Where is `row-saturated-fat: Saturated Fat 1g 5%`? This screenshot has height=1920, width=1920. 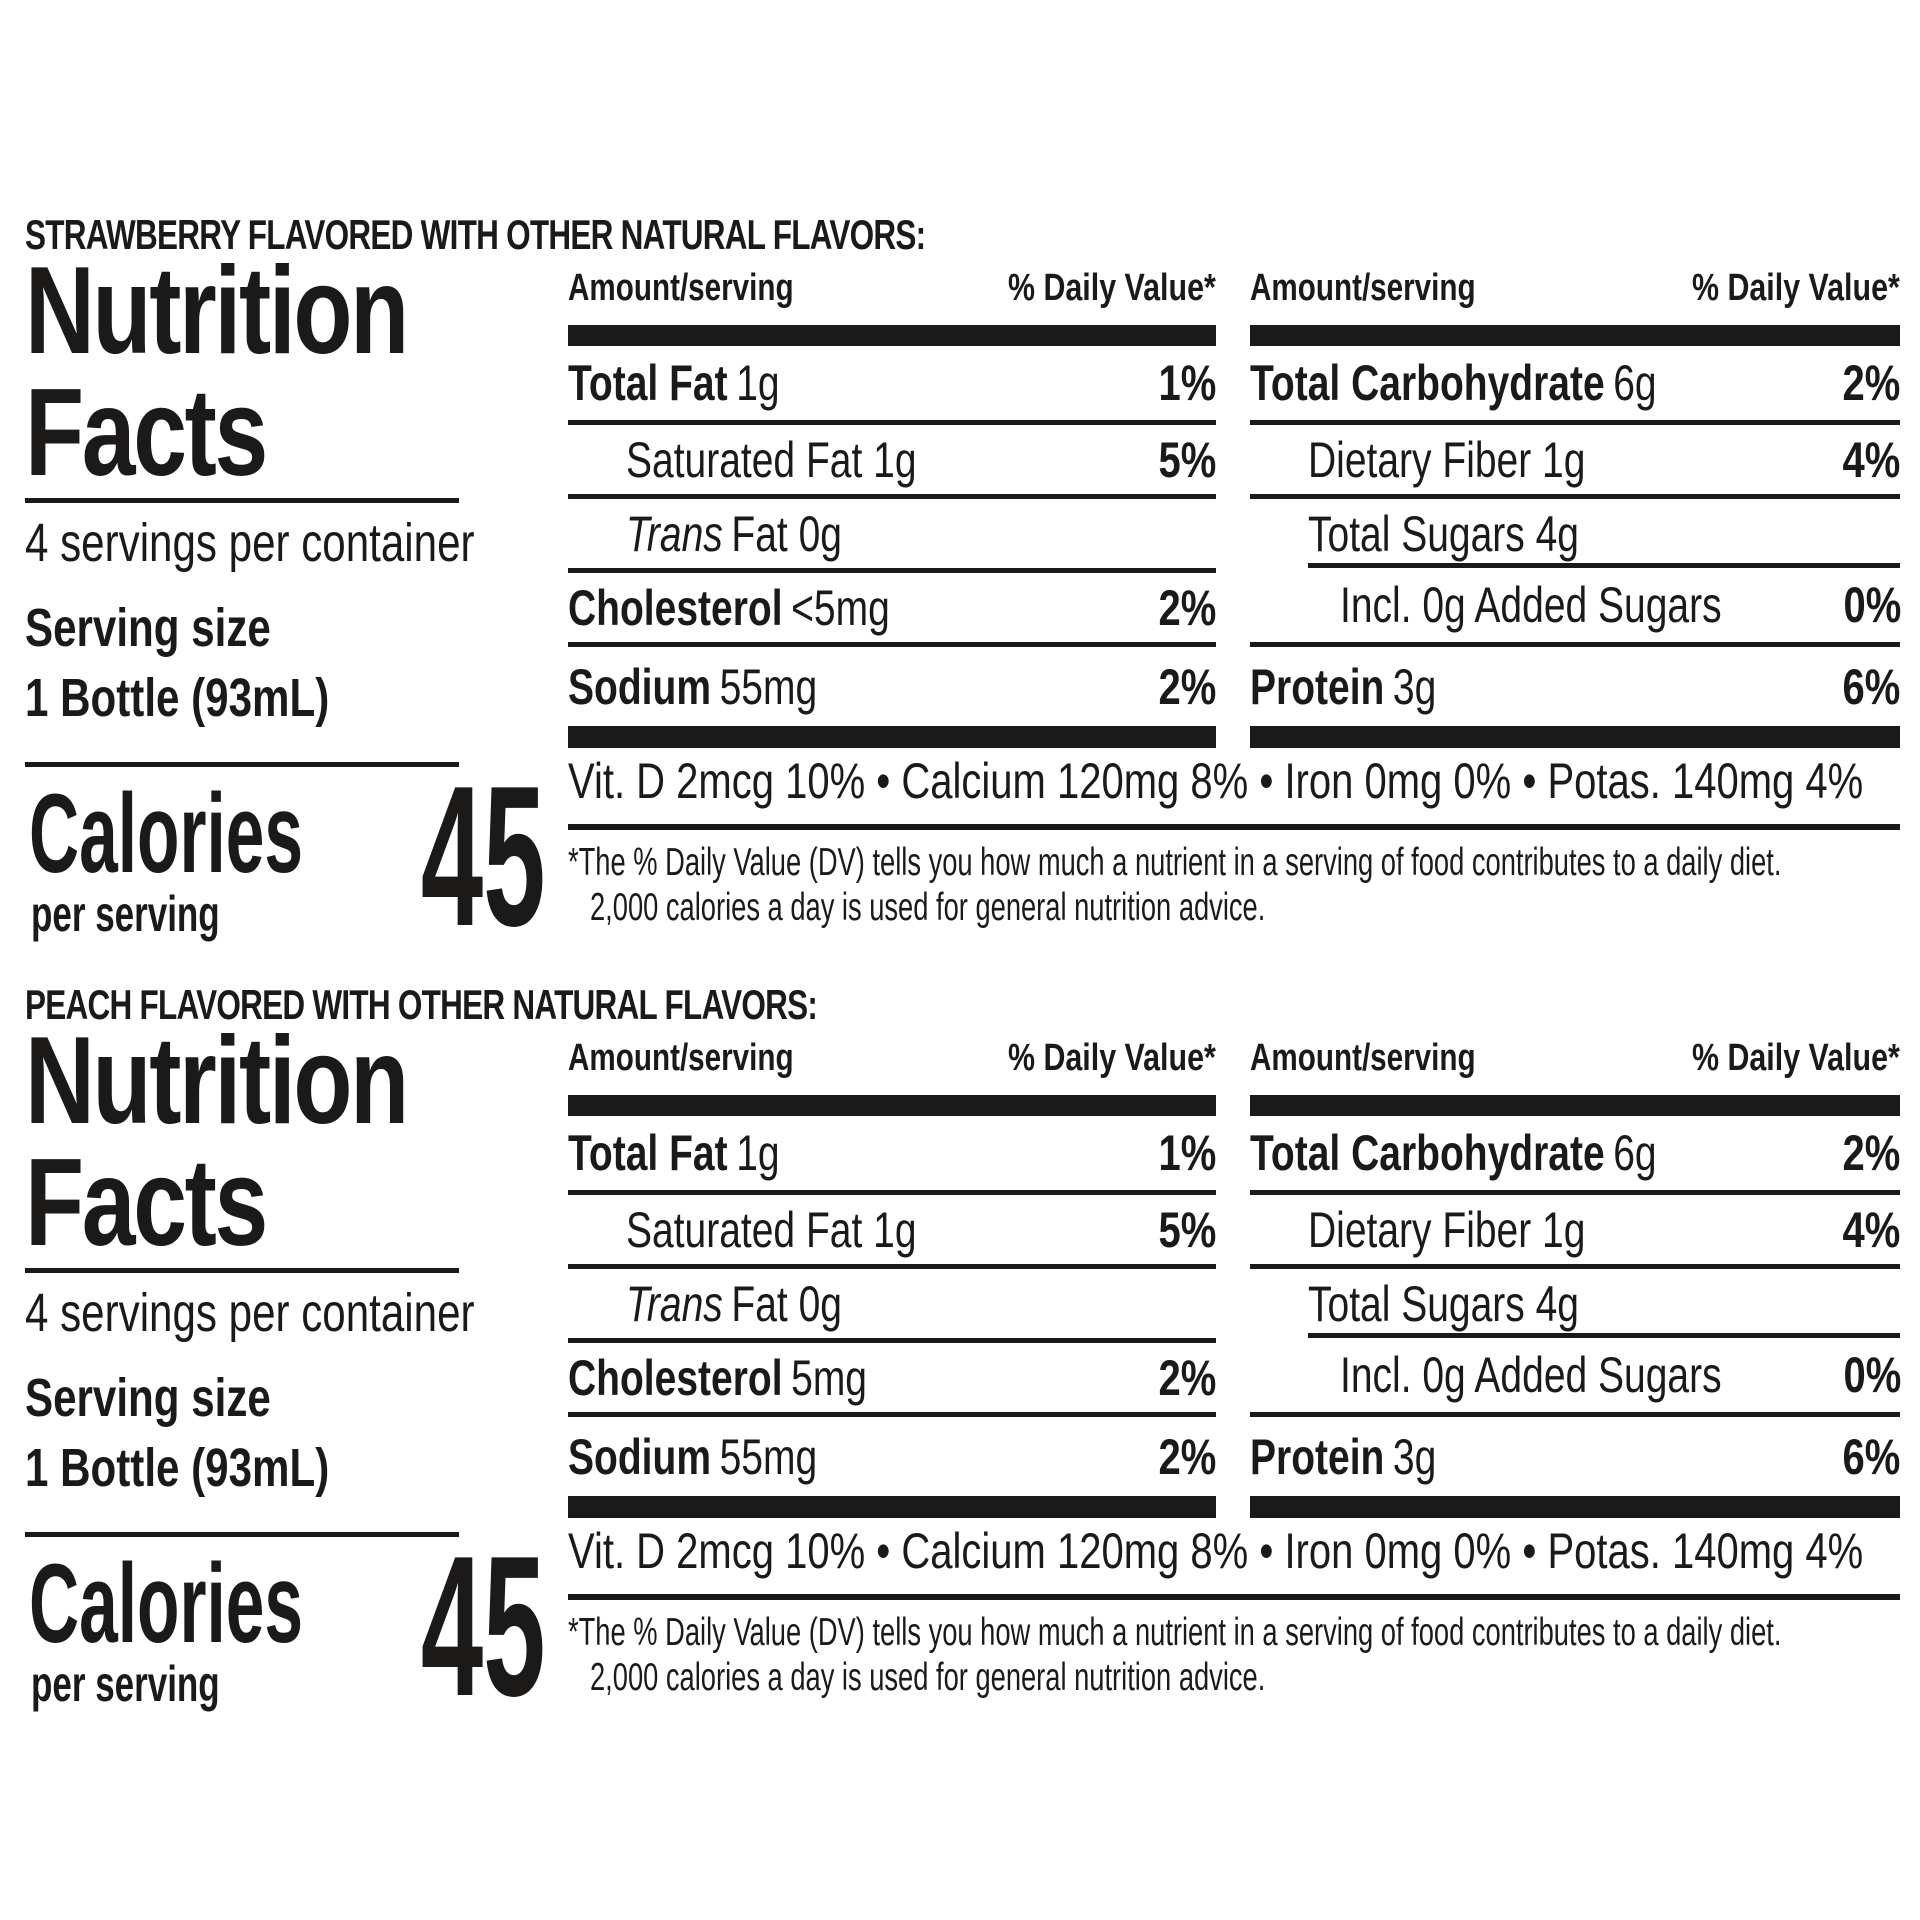
row-saturated-fat: Saturated Fat 1g 5% is located at coordinates (892, 457).